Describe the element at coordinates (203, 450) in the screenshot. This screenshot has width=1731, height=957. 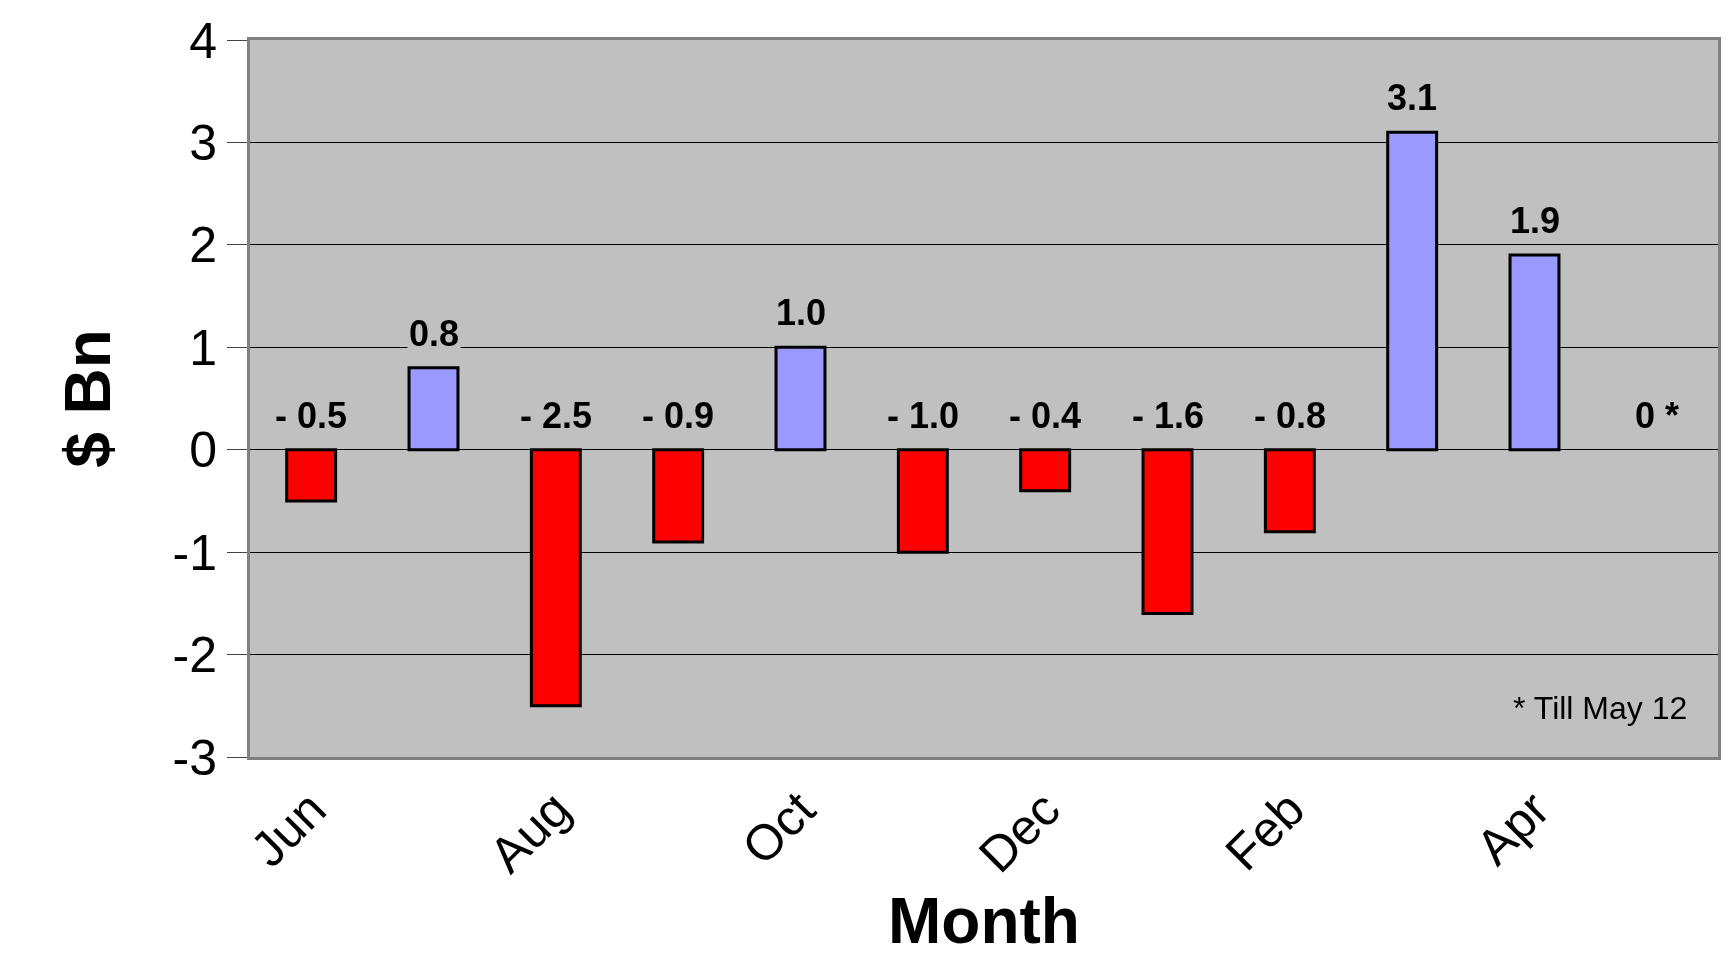
I see `y-tick-label: 0` at that location.